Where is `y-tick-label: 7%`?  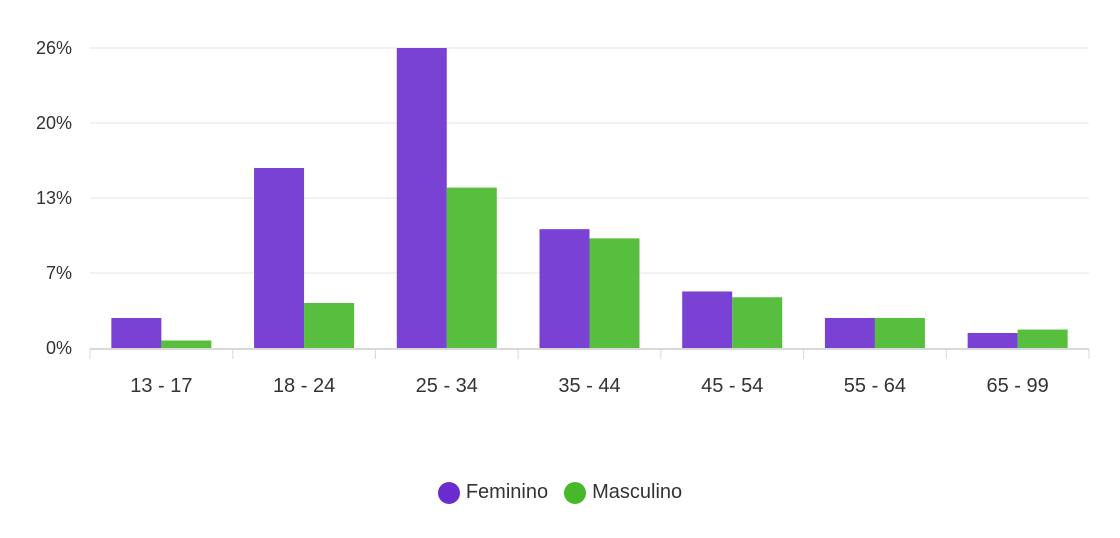
y-tick-label: 7% is located at coordinates (59, 273).